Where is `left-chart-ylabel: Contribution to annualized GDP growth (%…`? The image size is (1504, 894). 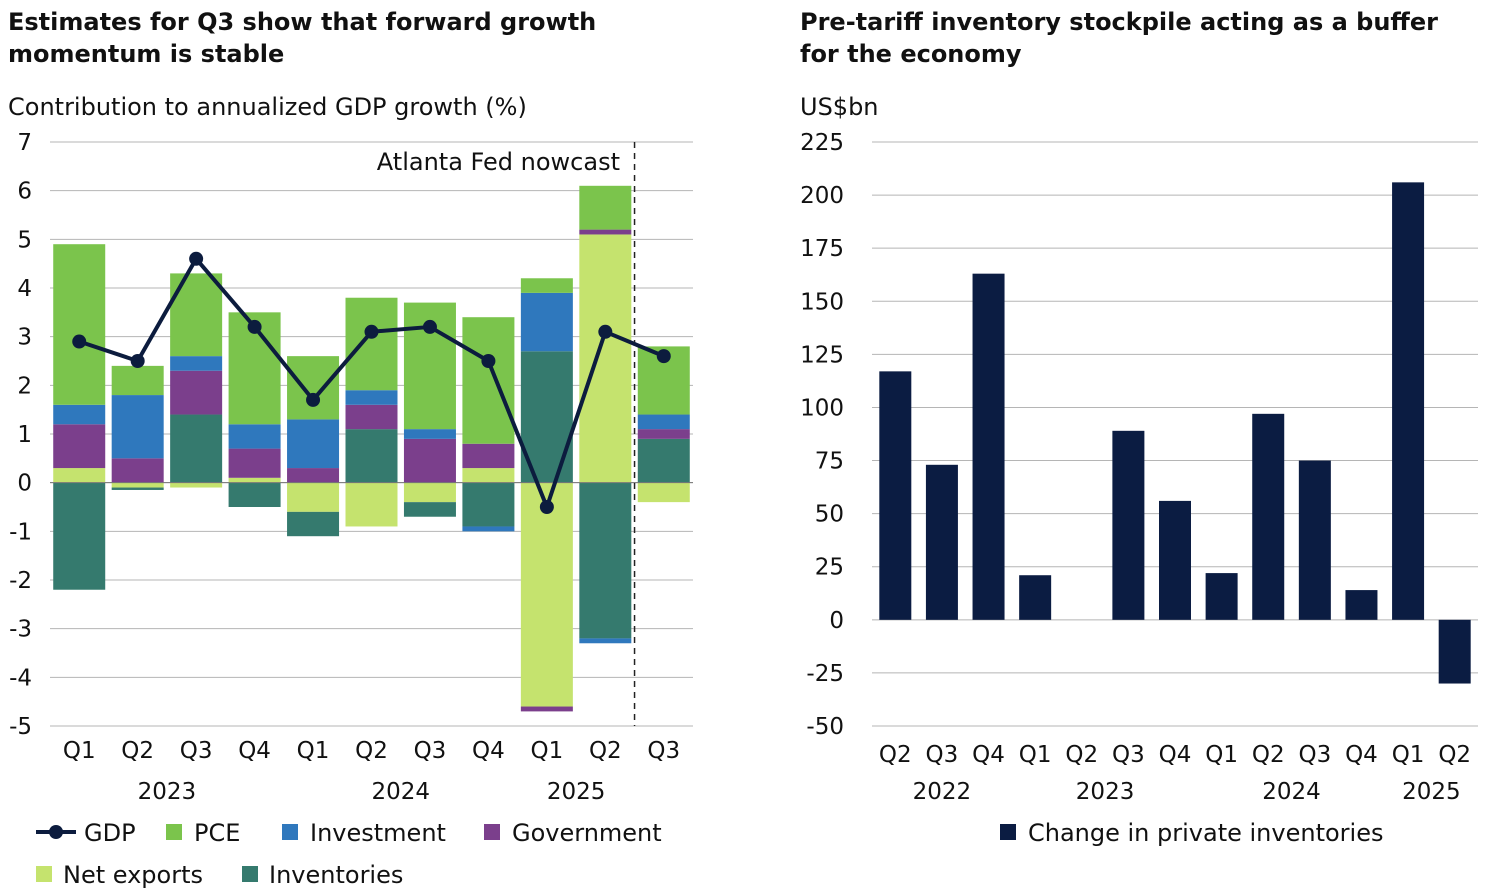 left-chart-ylabel: Contribution to annualized GDP growth (%… is located at coordinates (267, 107).